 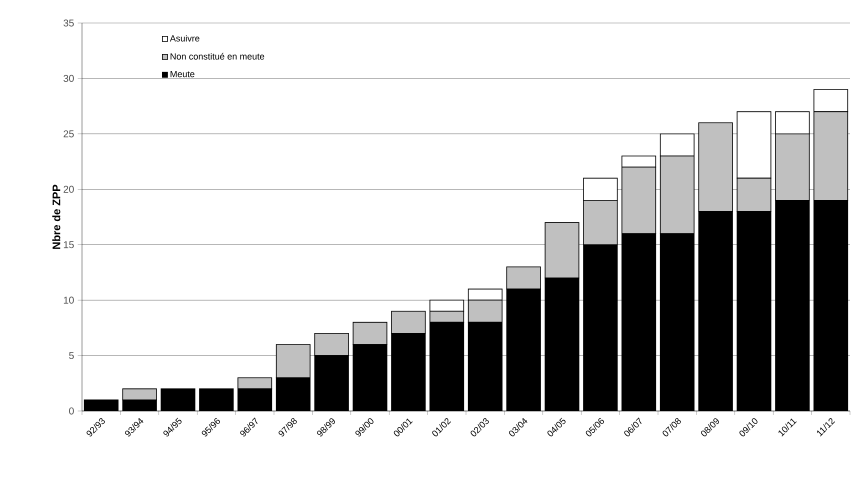 What do you see at coordinates (185, 38) in the screenshot?
I see `legend-label: Asuivre` at bounding box center [185, 38].